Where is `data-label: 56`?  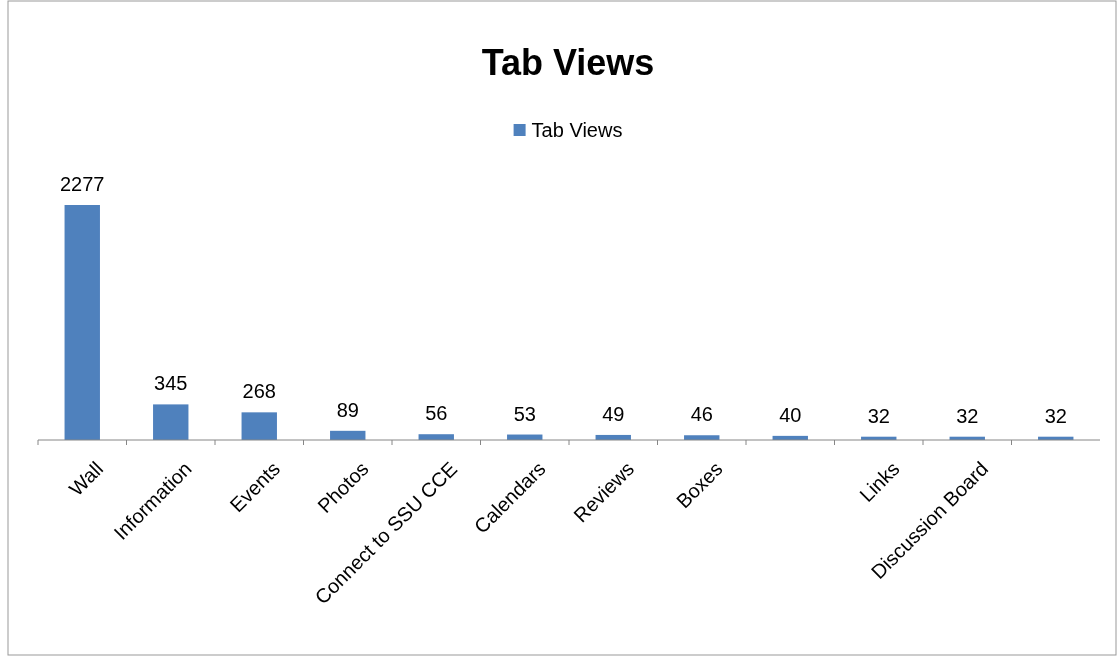 data-label: 56 is located at coordinates (436, 413).